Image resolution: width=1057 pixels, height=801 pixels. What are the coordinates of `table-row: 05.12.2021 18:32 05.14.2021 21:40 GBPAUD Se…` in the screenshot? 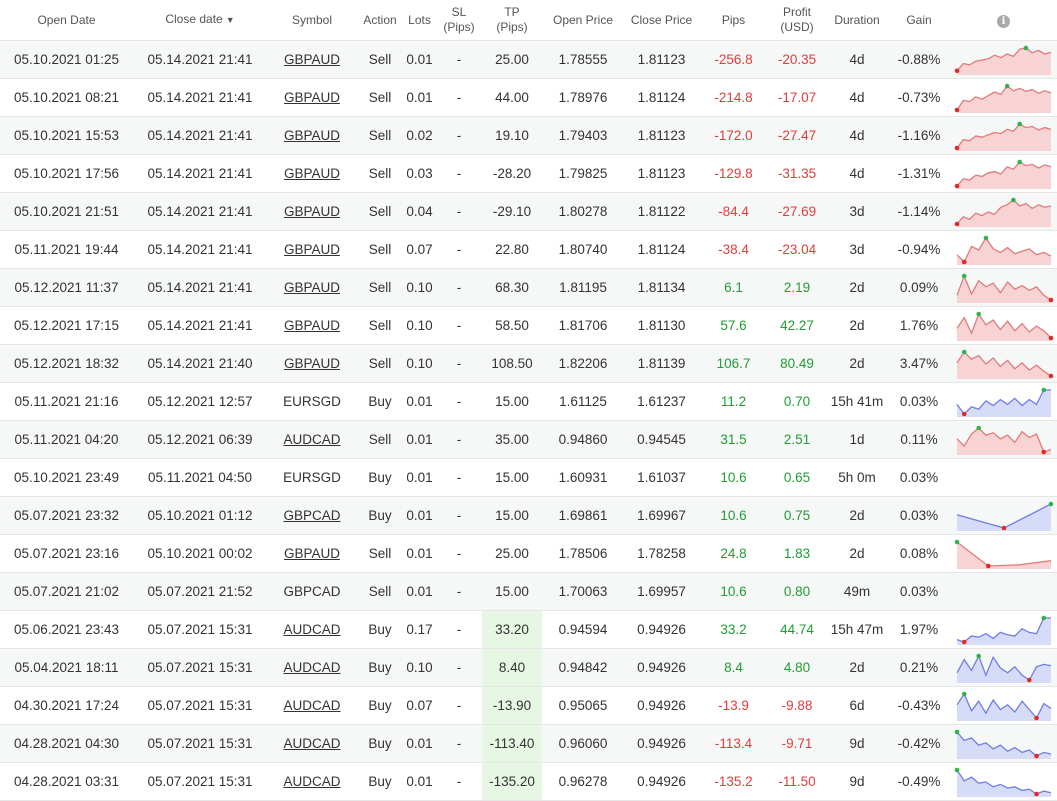 It's located at (528, 363).